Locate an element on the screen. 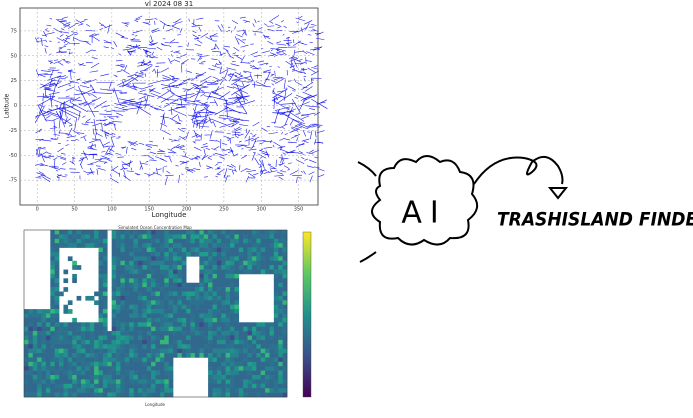  spark is located at coordinates (368, 257).